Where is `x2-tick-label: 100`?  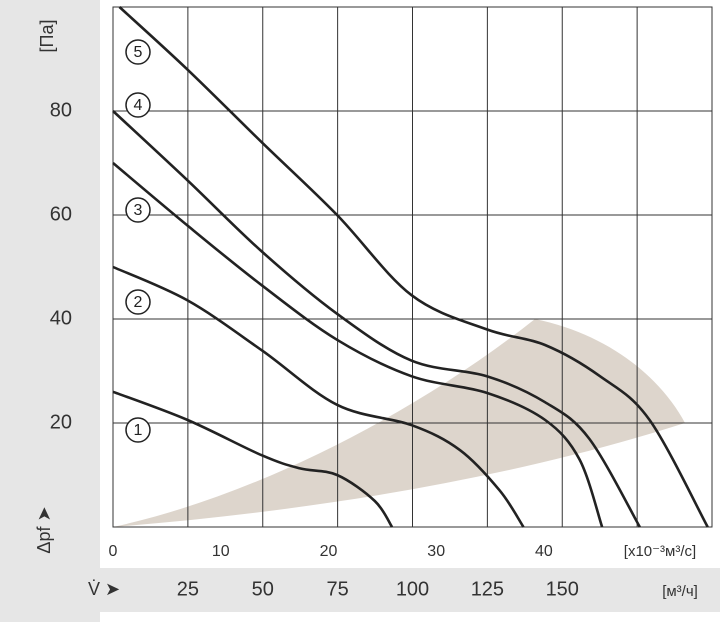
x2-tick-label: 100 is located at coordinates (412, 589).